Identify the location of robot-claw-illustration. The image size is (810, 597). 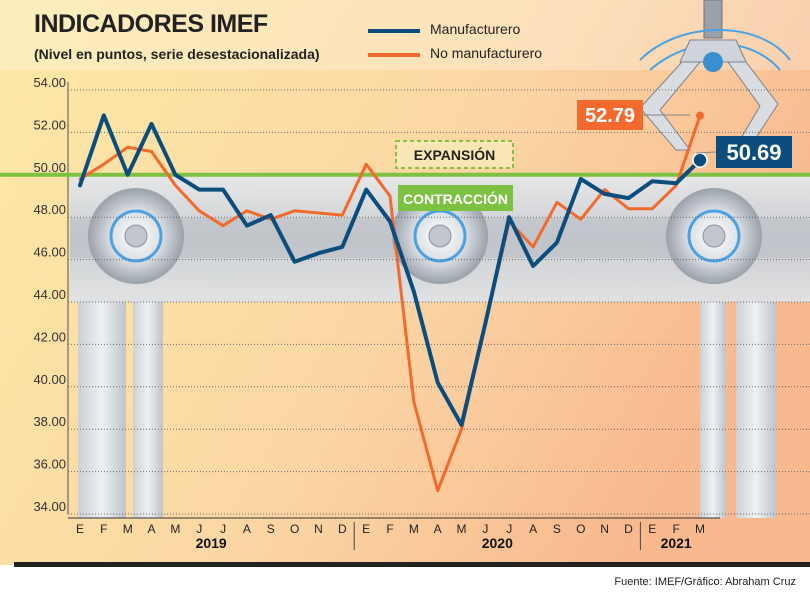
(715, 75).